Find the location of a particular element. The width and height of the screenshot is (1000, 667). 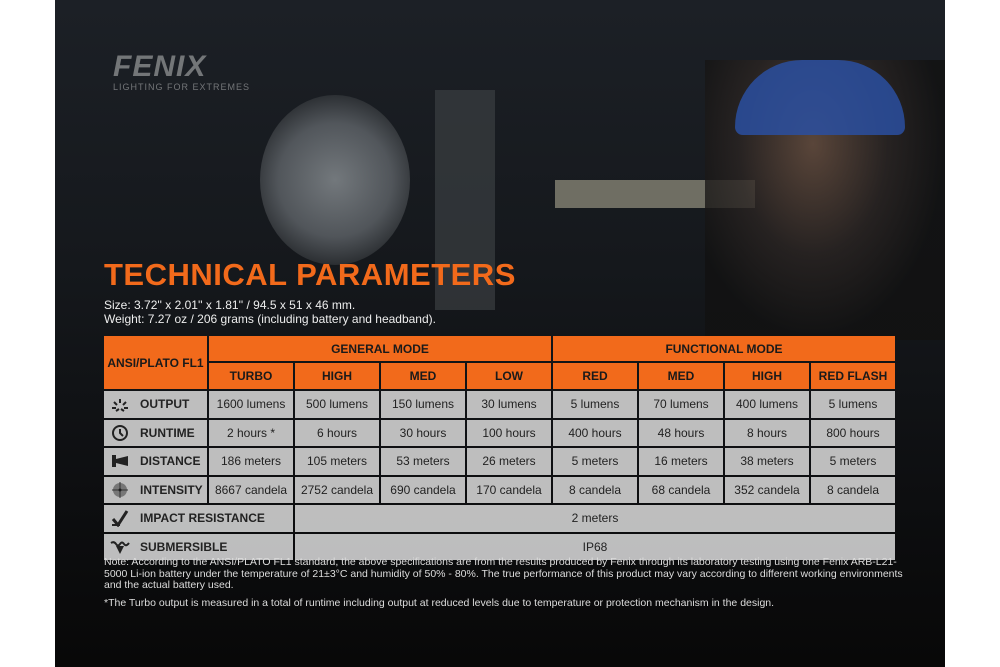

table-cell: IP68 is located at coordinates (595, 546).